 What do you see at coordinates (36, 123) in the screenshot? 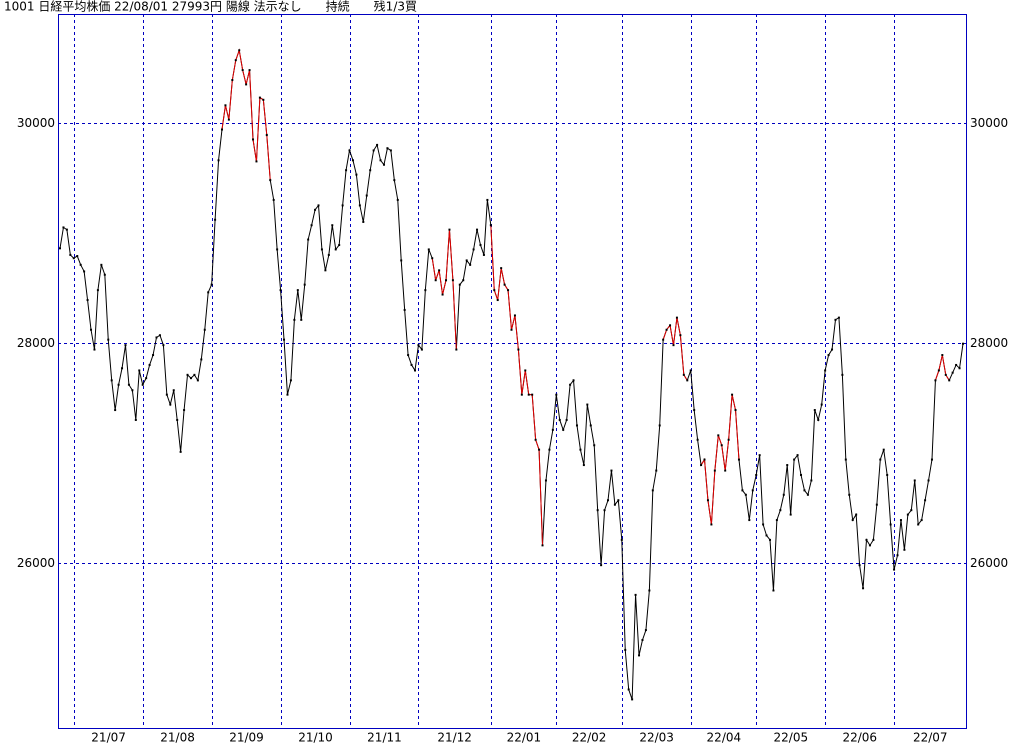
I see `y-tick-label: 30000` at bounding box center [36, 123].